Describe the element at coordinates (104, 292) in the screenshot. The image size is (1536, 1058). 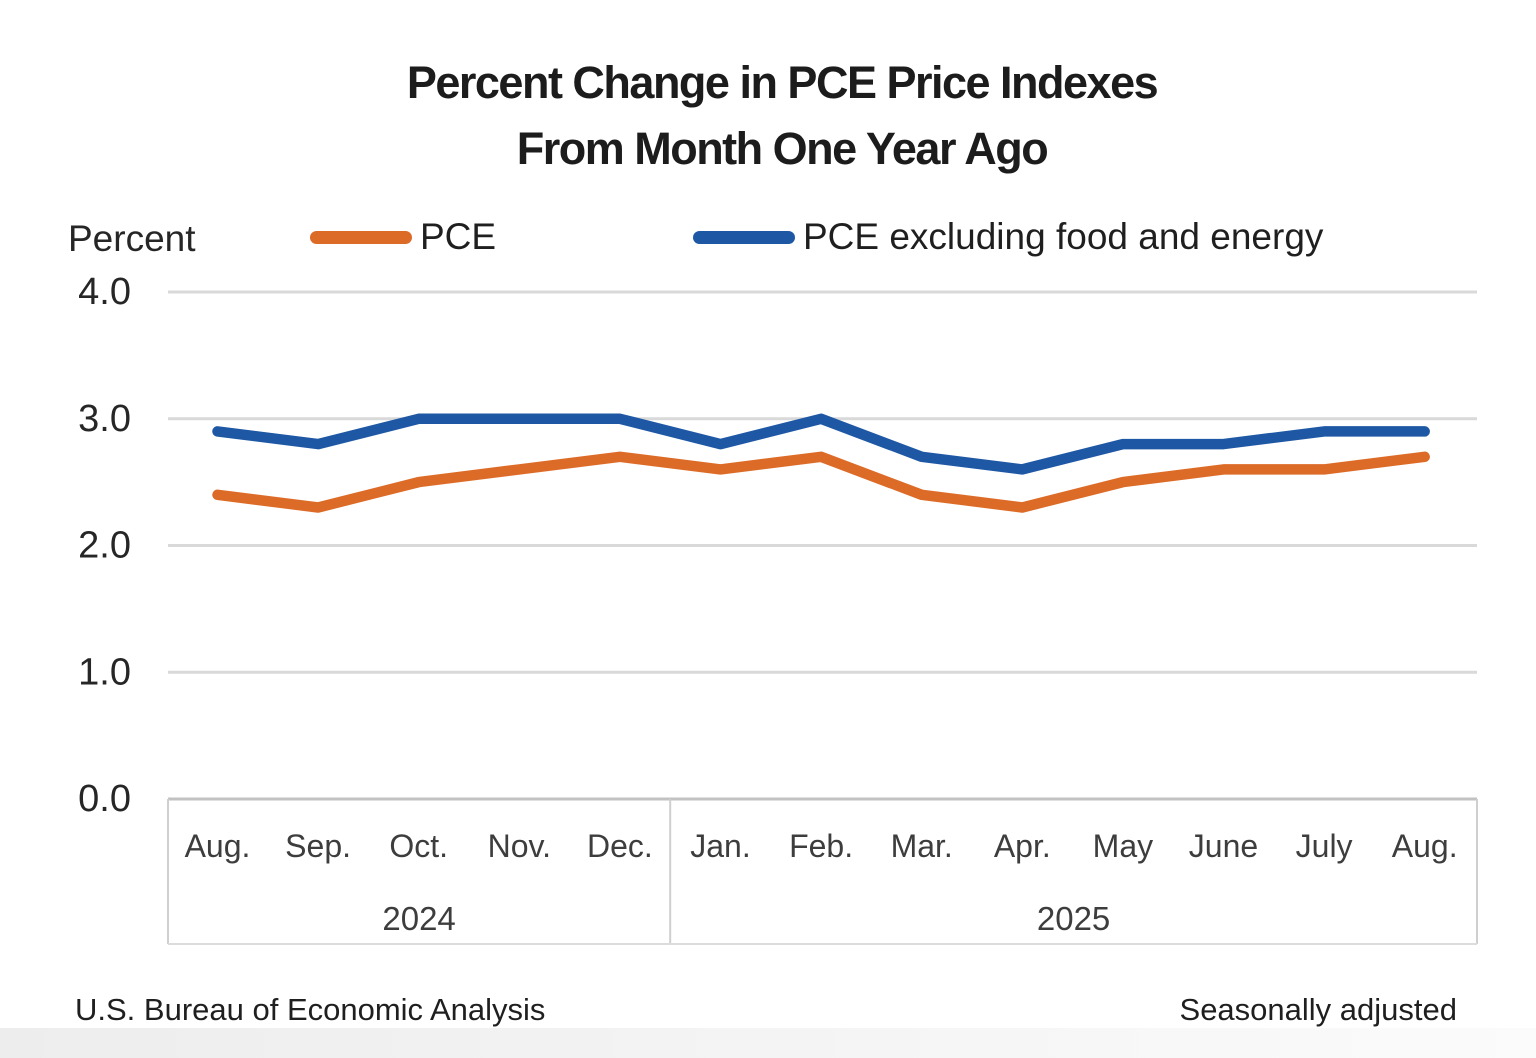
I see `y-tick-label: 4.0` at that location.